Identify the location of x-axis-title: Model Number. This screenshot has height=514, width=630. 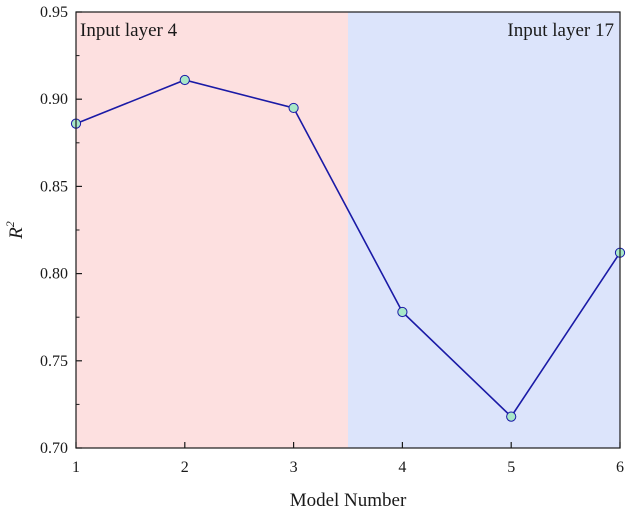
(348, 500).